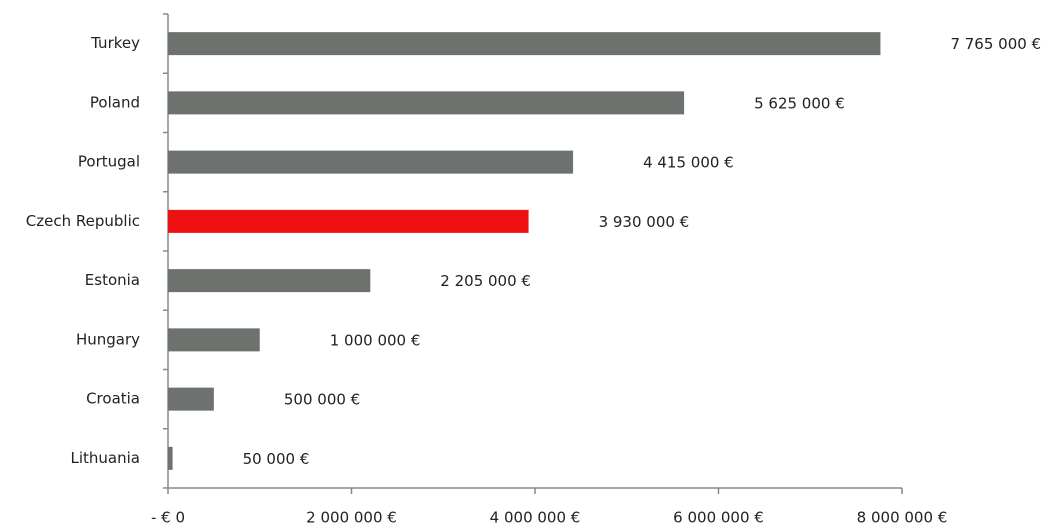 This screenshot has width=1064, height=527. What do you see at coordinates (276, 459) in the screenshot?
I see `data-label: 50 000 €` at bounding box center [276, 459].